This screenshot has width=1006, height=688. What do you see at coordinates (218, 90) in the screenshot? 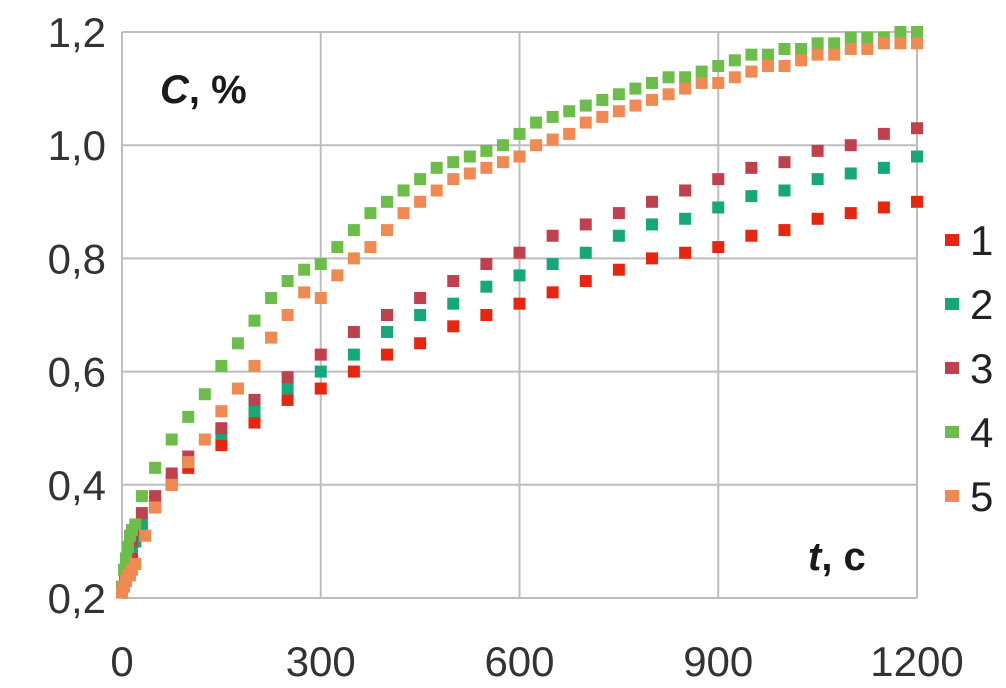
I see `y-axis-label-unit: , %` at bounding box center [218, 90].